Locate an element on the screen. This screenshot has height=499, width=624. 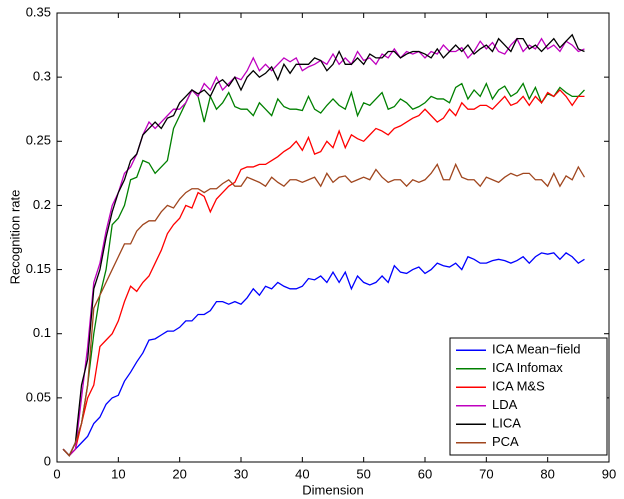
x-tick-label: 70 is located at coordinates (486, 473).